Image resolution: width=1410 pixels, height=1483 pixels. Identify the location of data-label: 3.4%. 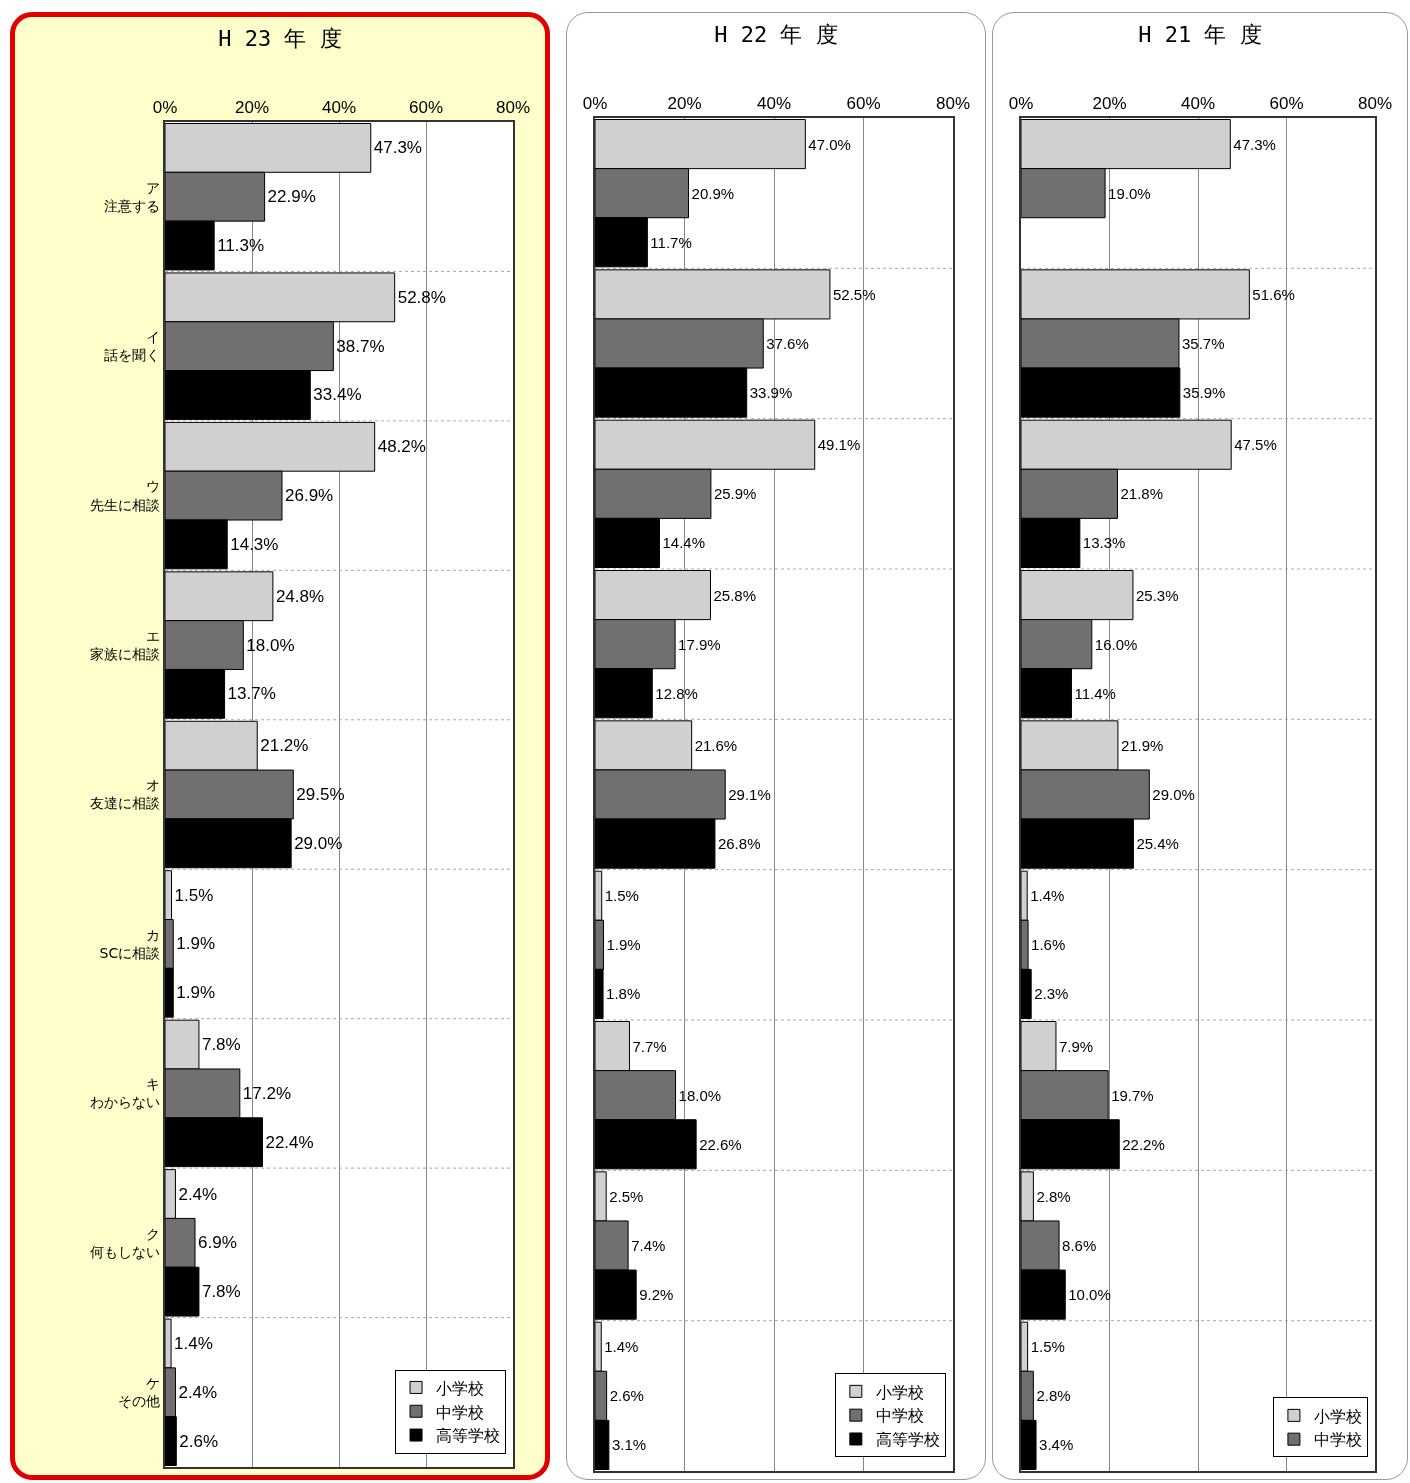
(1056, 1445).